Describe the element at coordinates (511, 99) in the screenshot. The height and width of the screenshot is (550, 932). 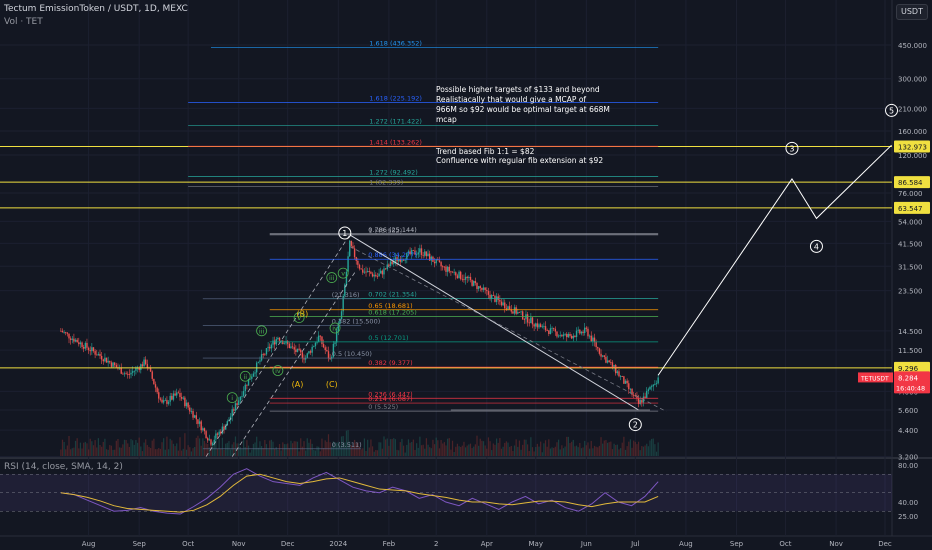
I see `annotation-text: Realistiacally that would give a MCAP of` at that location.